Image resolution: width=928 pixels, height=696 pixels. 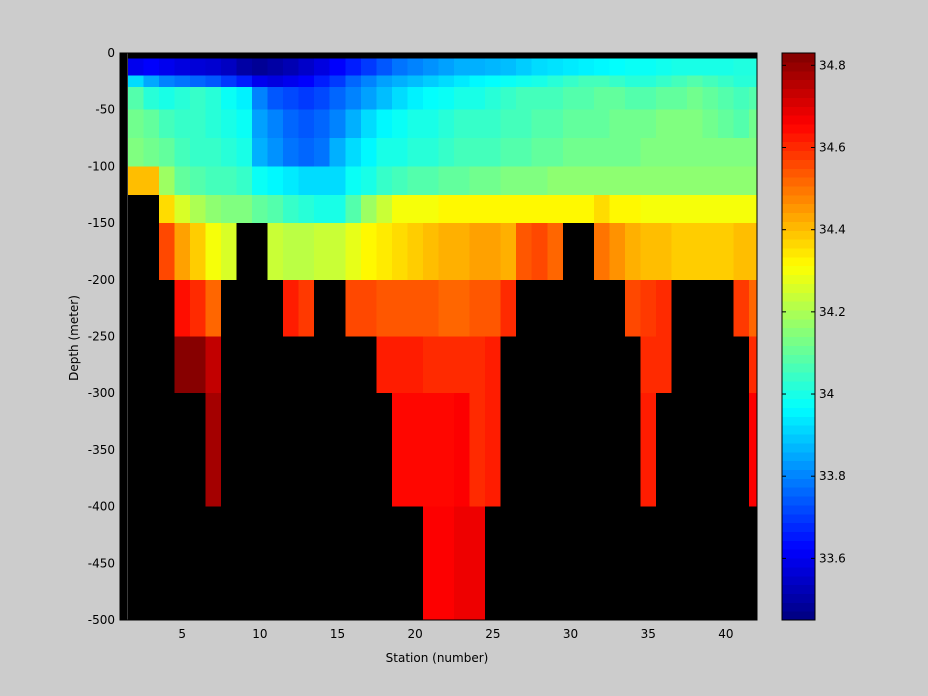 I want to click on x-tick-label: 10, so click(x=259, y=634).